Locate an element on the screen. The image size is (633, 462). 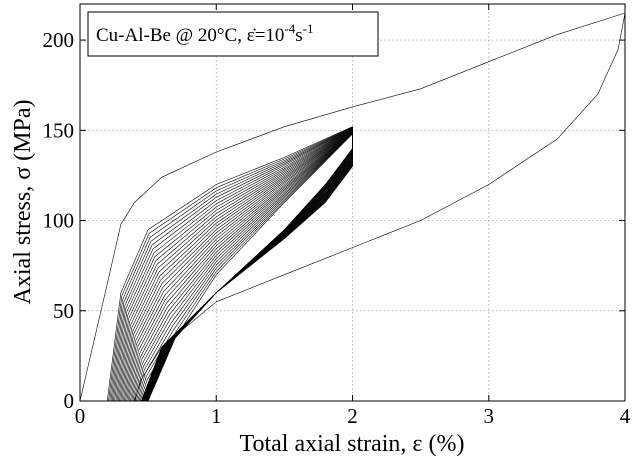
x-axis-label: Total axial strain, ε (%) is located at coordinates (352, 444).